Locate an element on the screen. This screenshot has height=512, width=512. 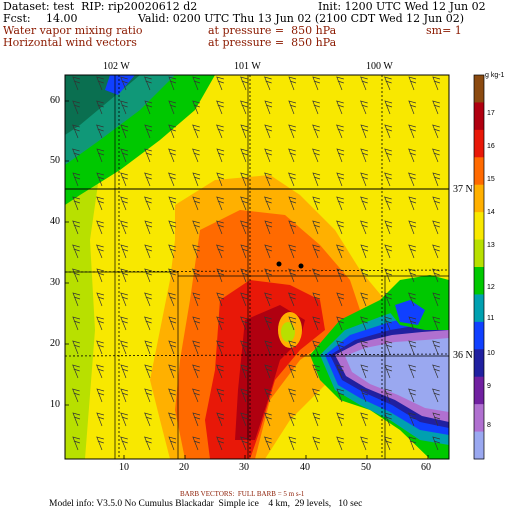
y-tick: 60 is located at coordinates (55, 100).